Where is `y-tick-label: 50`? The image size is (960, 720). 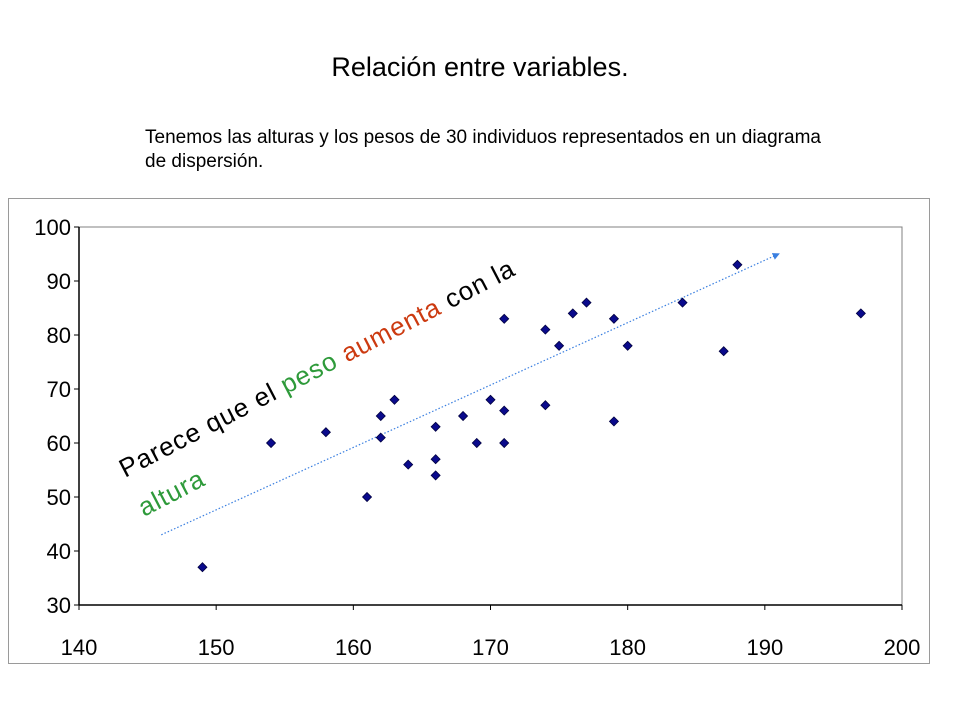 y-tick-label: 50 is located at coordinates (59, 497).